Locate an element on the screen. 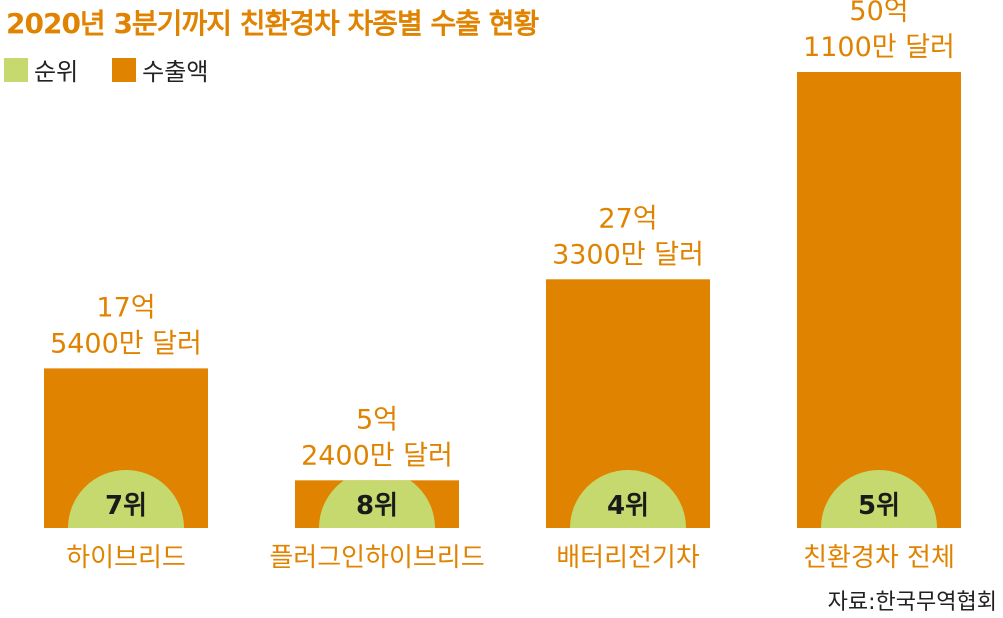 Image resolution: width=1003 pixels, height=618 pixels. rank-label-3: 5위 is located at coordinates (879, 506).